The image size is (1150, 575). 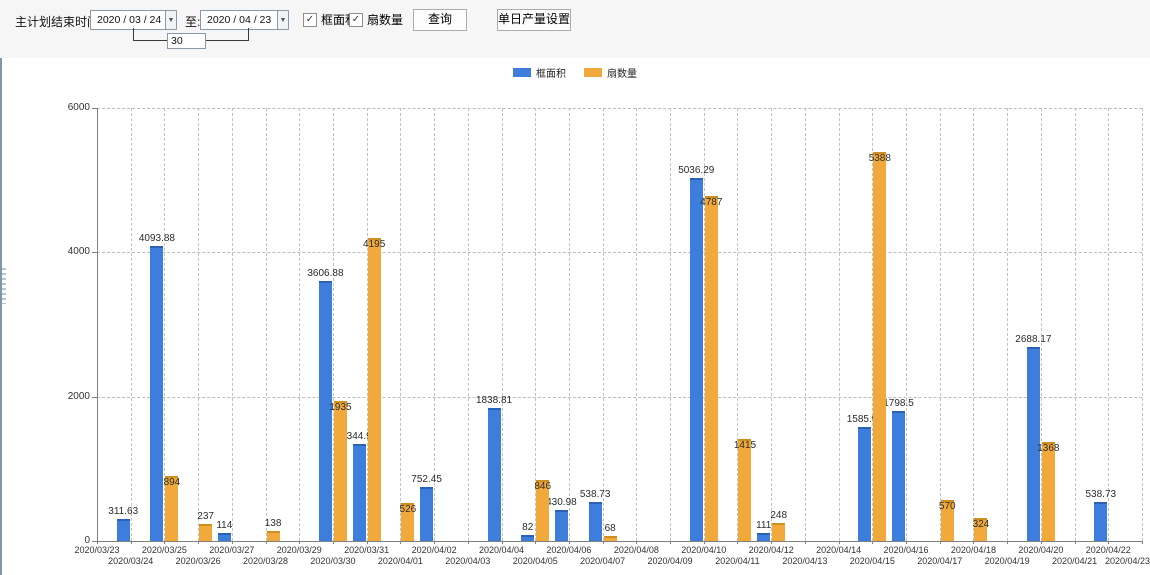 What do you see at coordinates (543, 510) in the screenshot?
I see `fan-count-bar-2020/04/05` at bounding box center [543, 510].